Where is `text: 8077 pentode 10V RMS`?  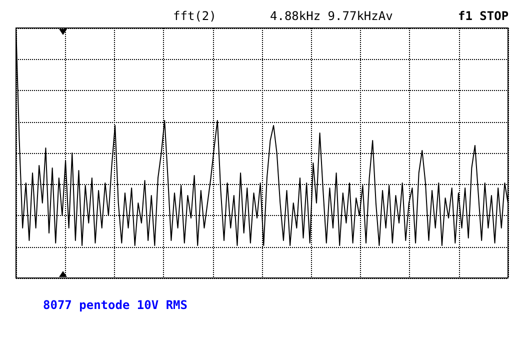 text: 8077 pentode 10V RMS is located at coordinates (115, 305).